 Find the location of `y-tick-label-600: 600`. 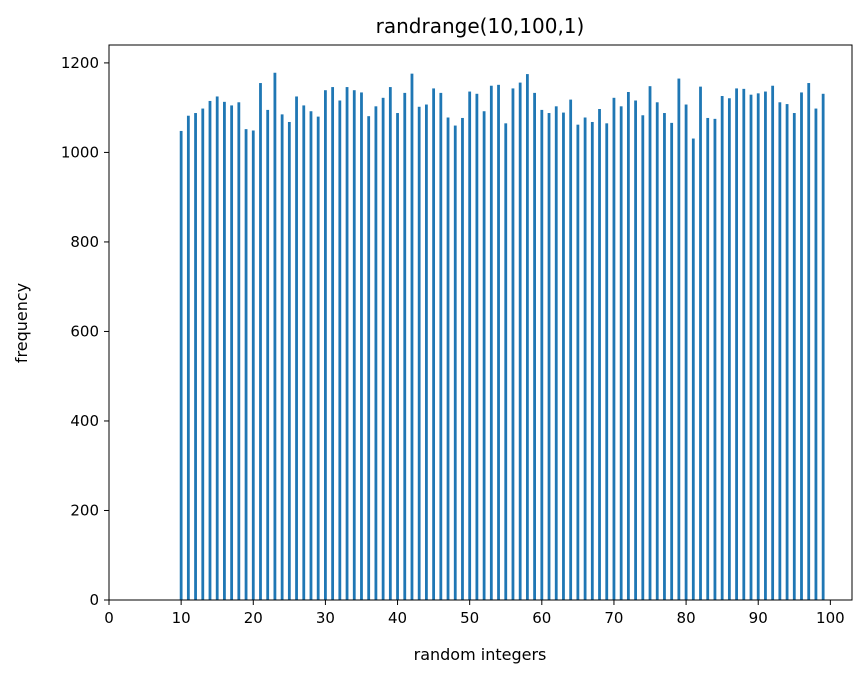

y-tick-label-600: 600 is located at coordinates (84, 331).